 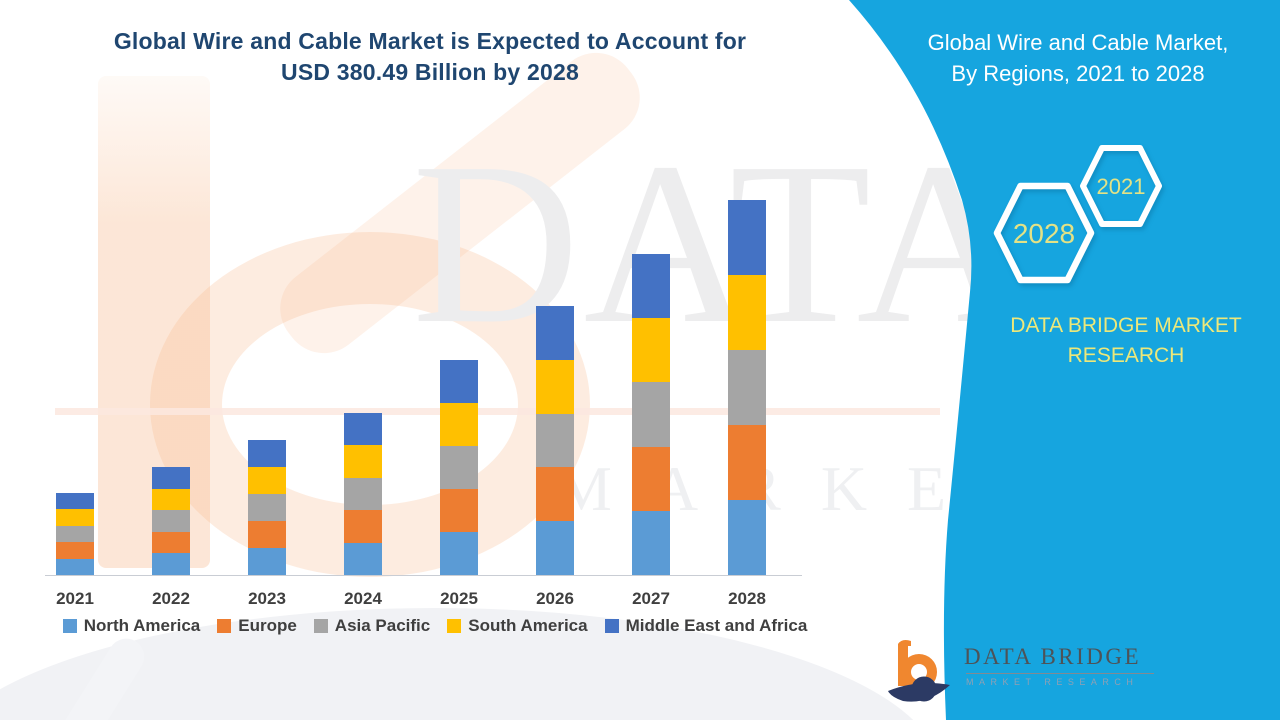 What do you see at coordinates (1078, 73) in the screenshot?
I see `side-panel-heading-line2: By Regions, 2021 to 2028` at bounding box center [1078, 73].